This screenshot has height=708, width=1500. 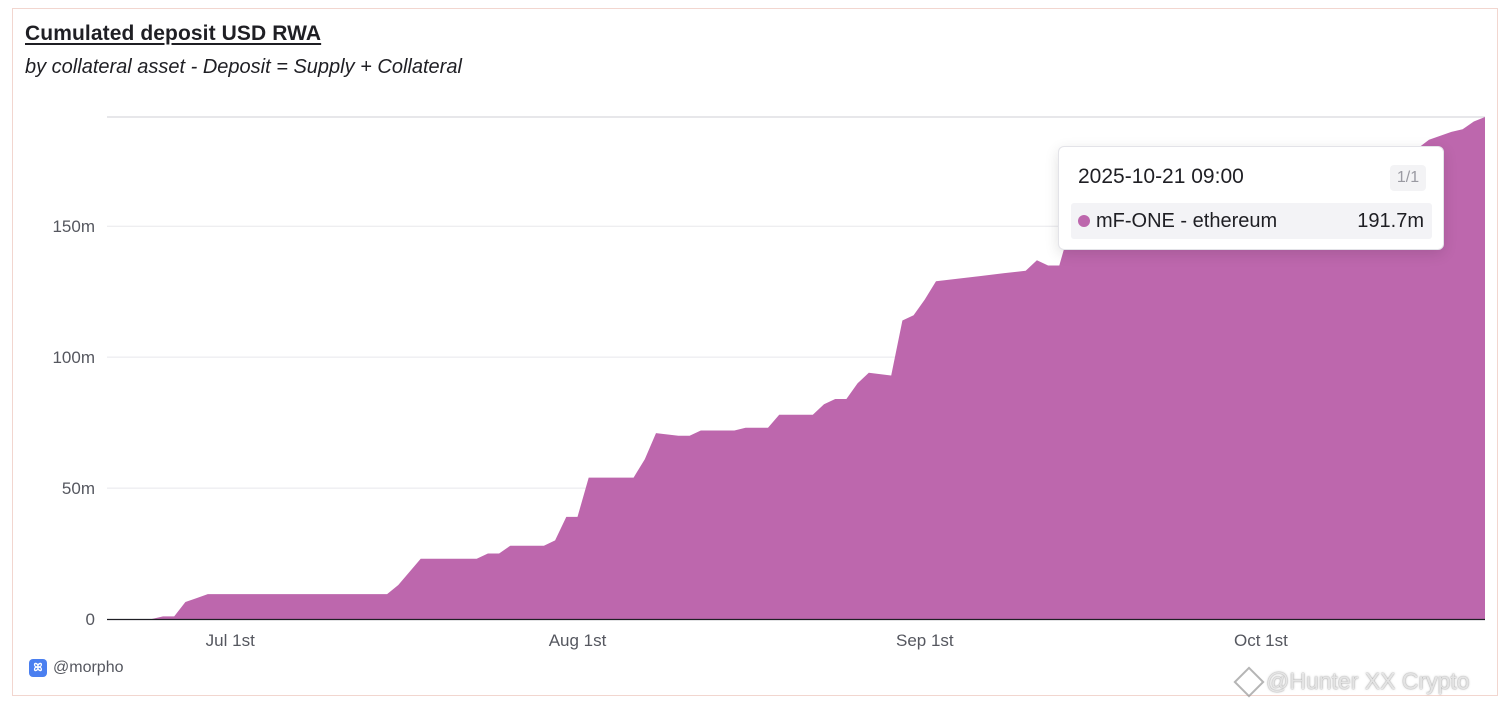 I want to click on tooltip-series-value: 191.7m, so click(x=1390, y=221).